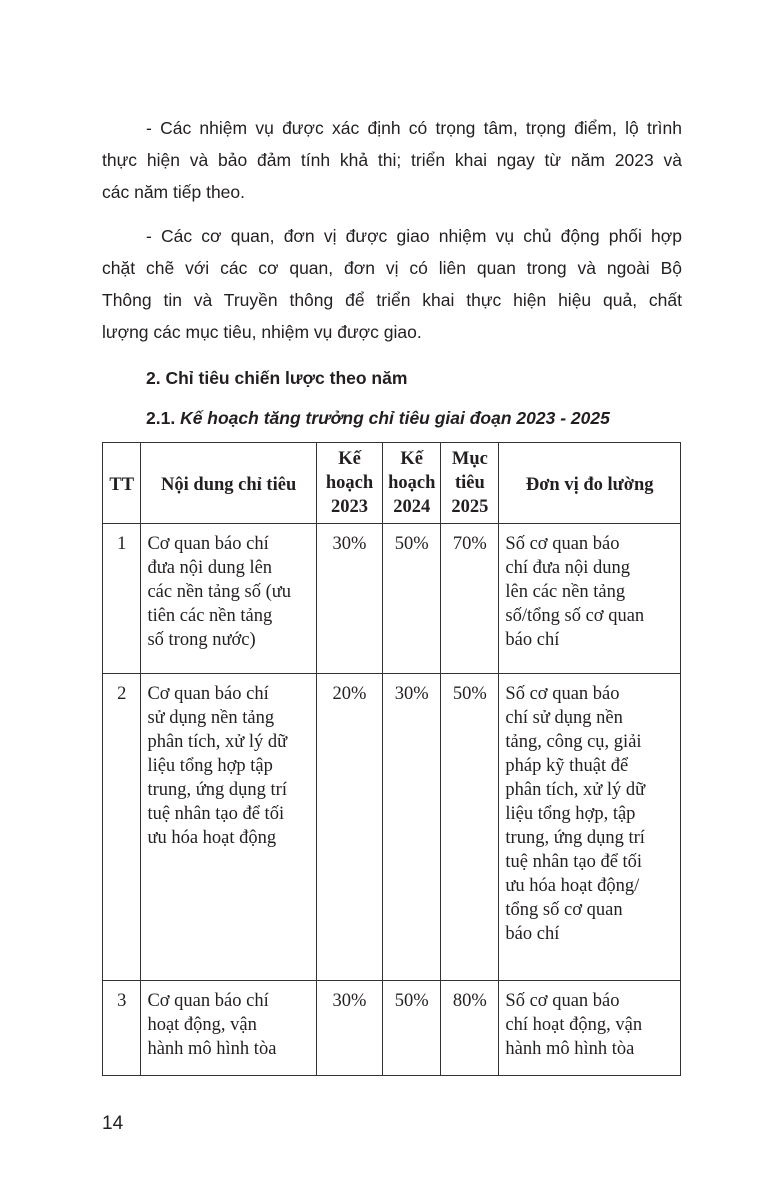 This screenshot has width=783, height=1200. I want to click on content-line: ưu hóa hoạt động, so click(212, 838).